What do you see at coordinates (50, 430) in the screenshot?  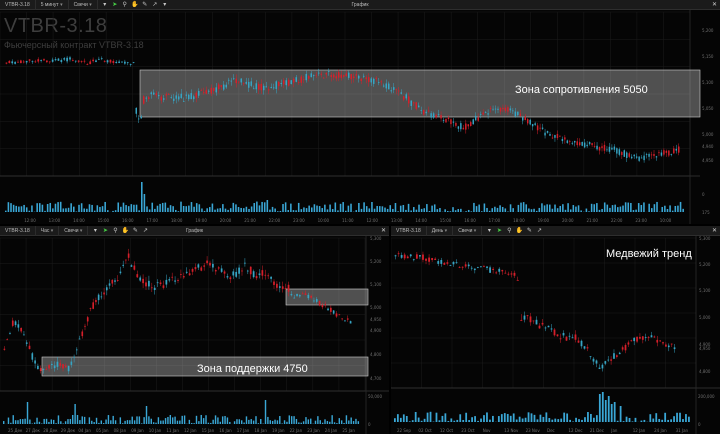 I see `time-tick: 28 Дек` at bounding box center [50, 430].